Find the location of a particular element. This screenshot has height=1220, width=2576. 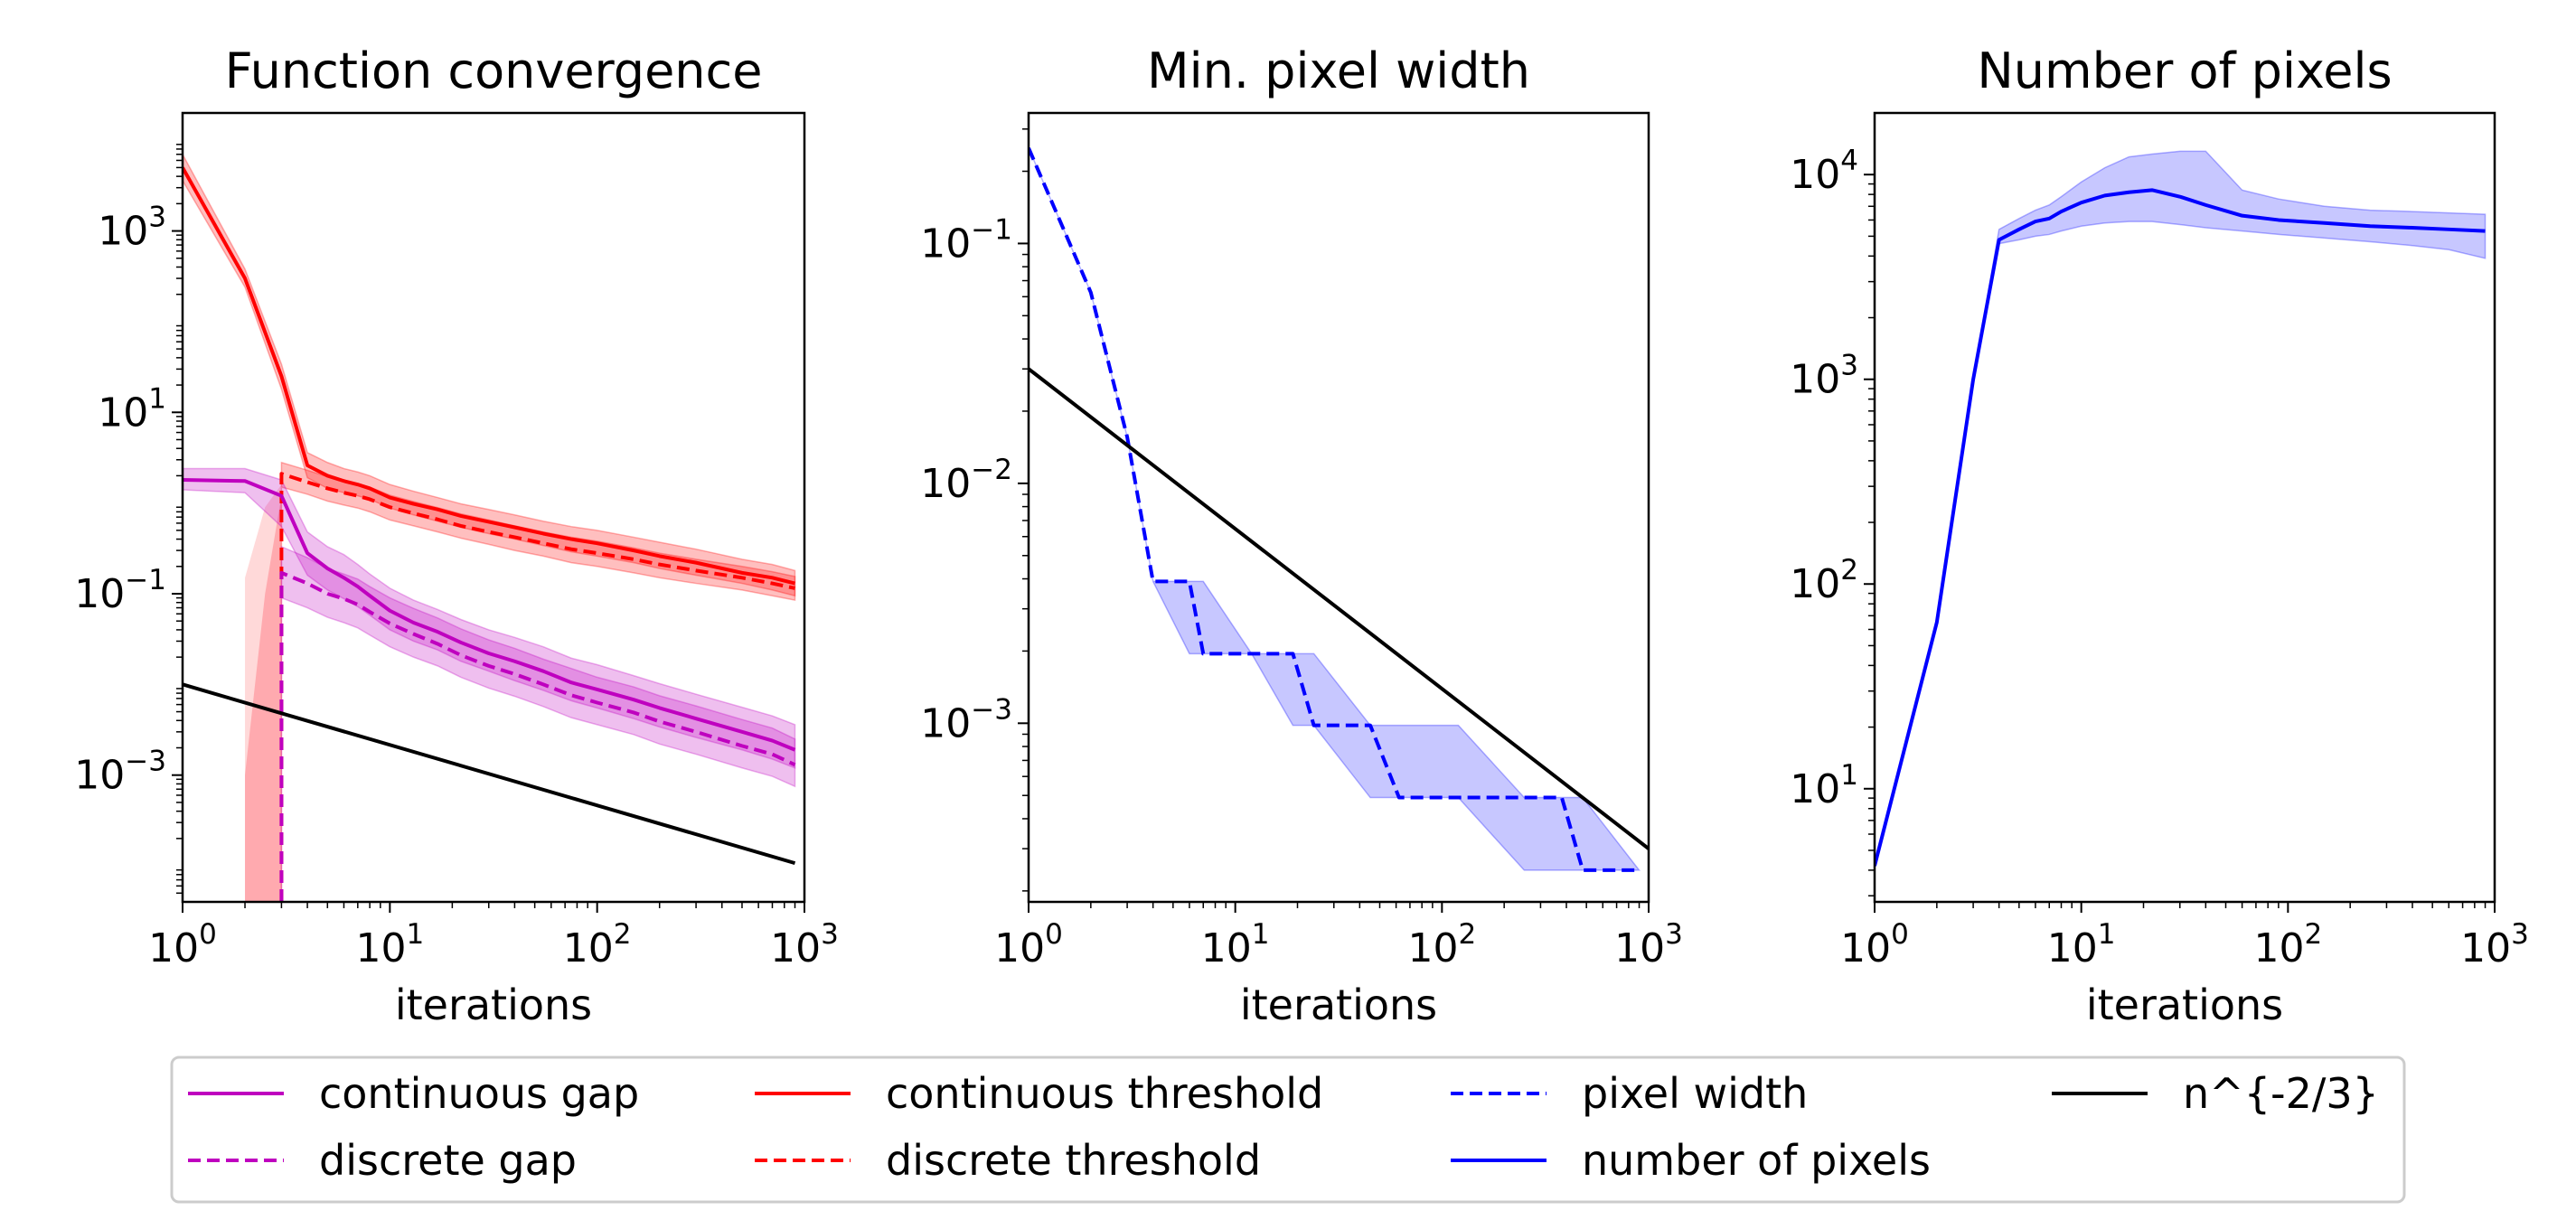

discrete-threshold-band is located at coordinates (538, 681).